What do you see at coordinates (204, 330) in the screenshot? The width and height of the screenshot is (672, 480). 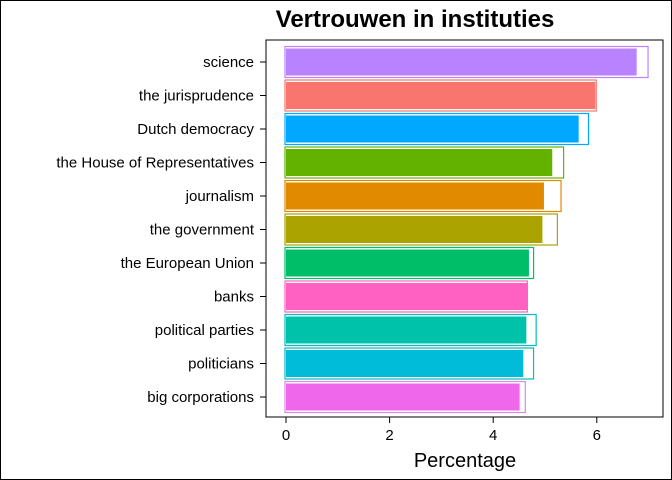 I see `category-label: political parties` at bounding box center [204, 330].